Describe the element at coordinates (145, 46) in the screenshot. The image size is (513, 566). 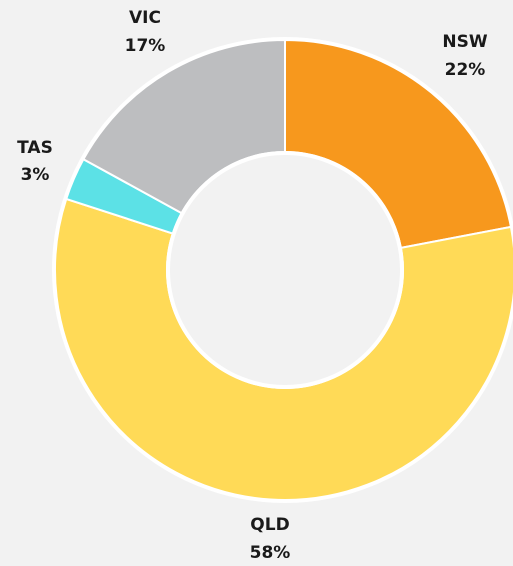
I see `value-label: 17%` at that location.